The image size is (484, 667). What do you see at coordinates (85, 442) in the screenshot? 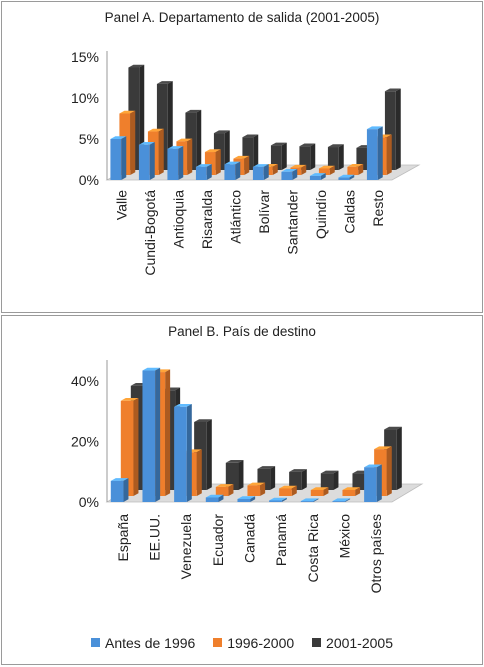
I see `y-tick-label: 20%` at bounding box center [85, 442].